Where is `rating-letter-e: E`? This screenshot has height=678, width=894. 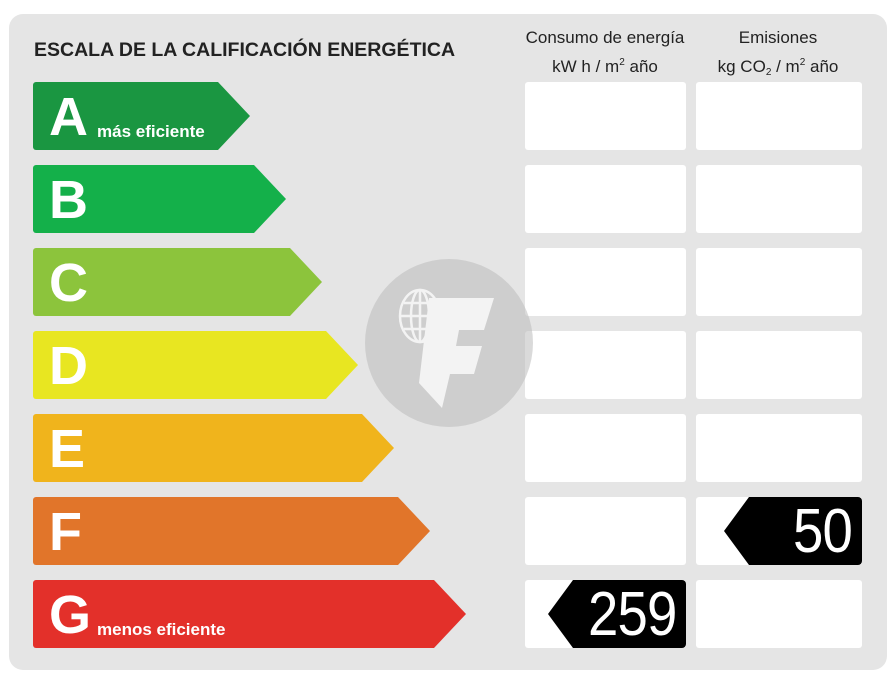
rating-letter-e: E is located at coordinates (67, 449).